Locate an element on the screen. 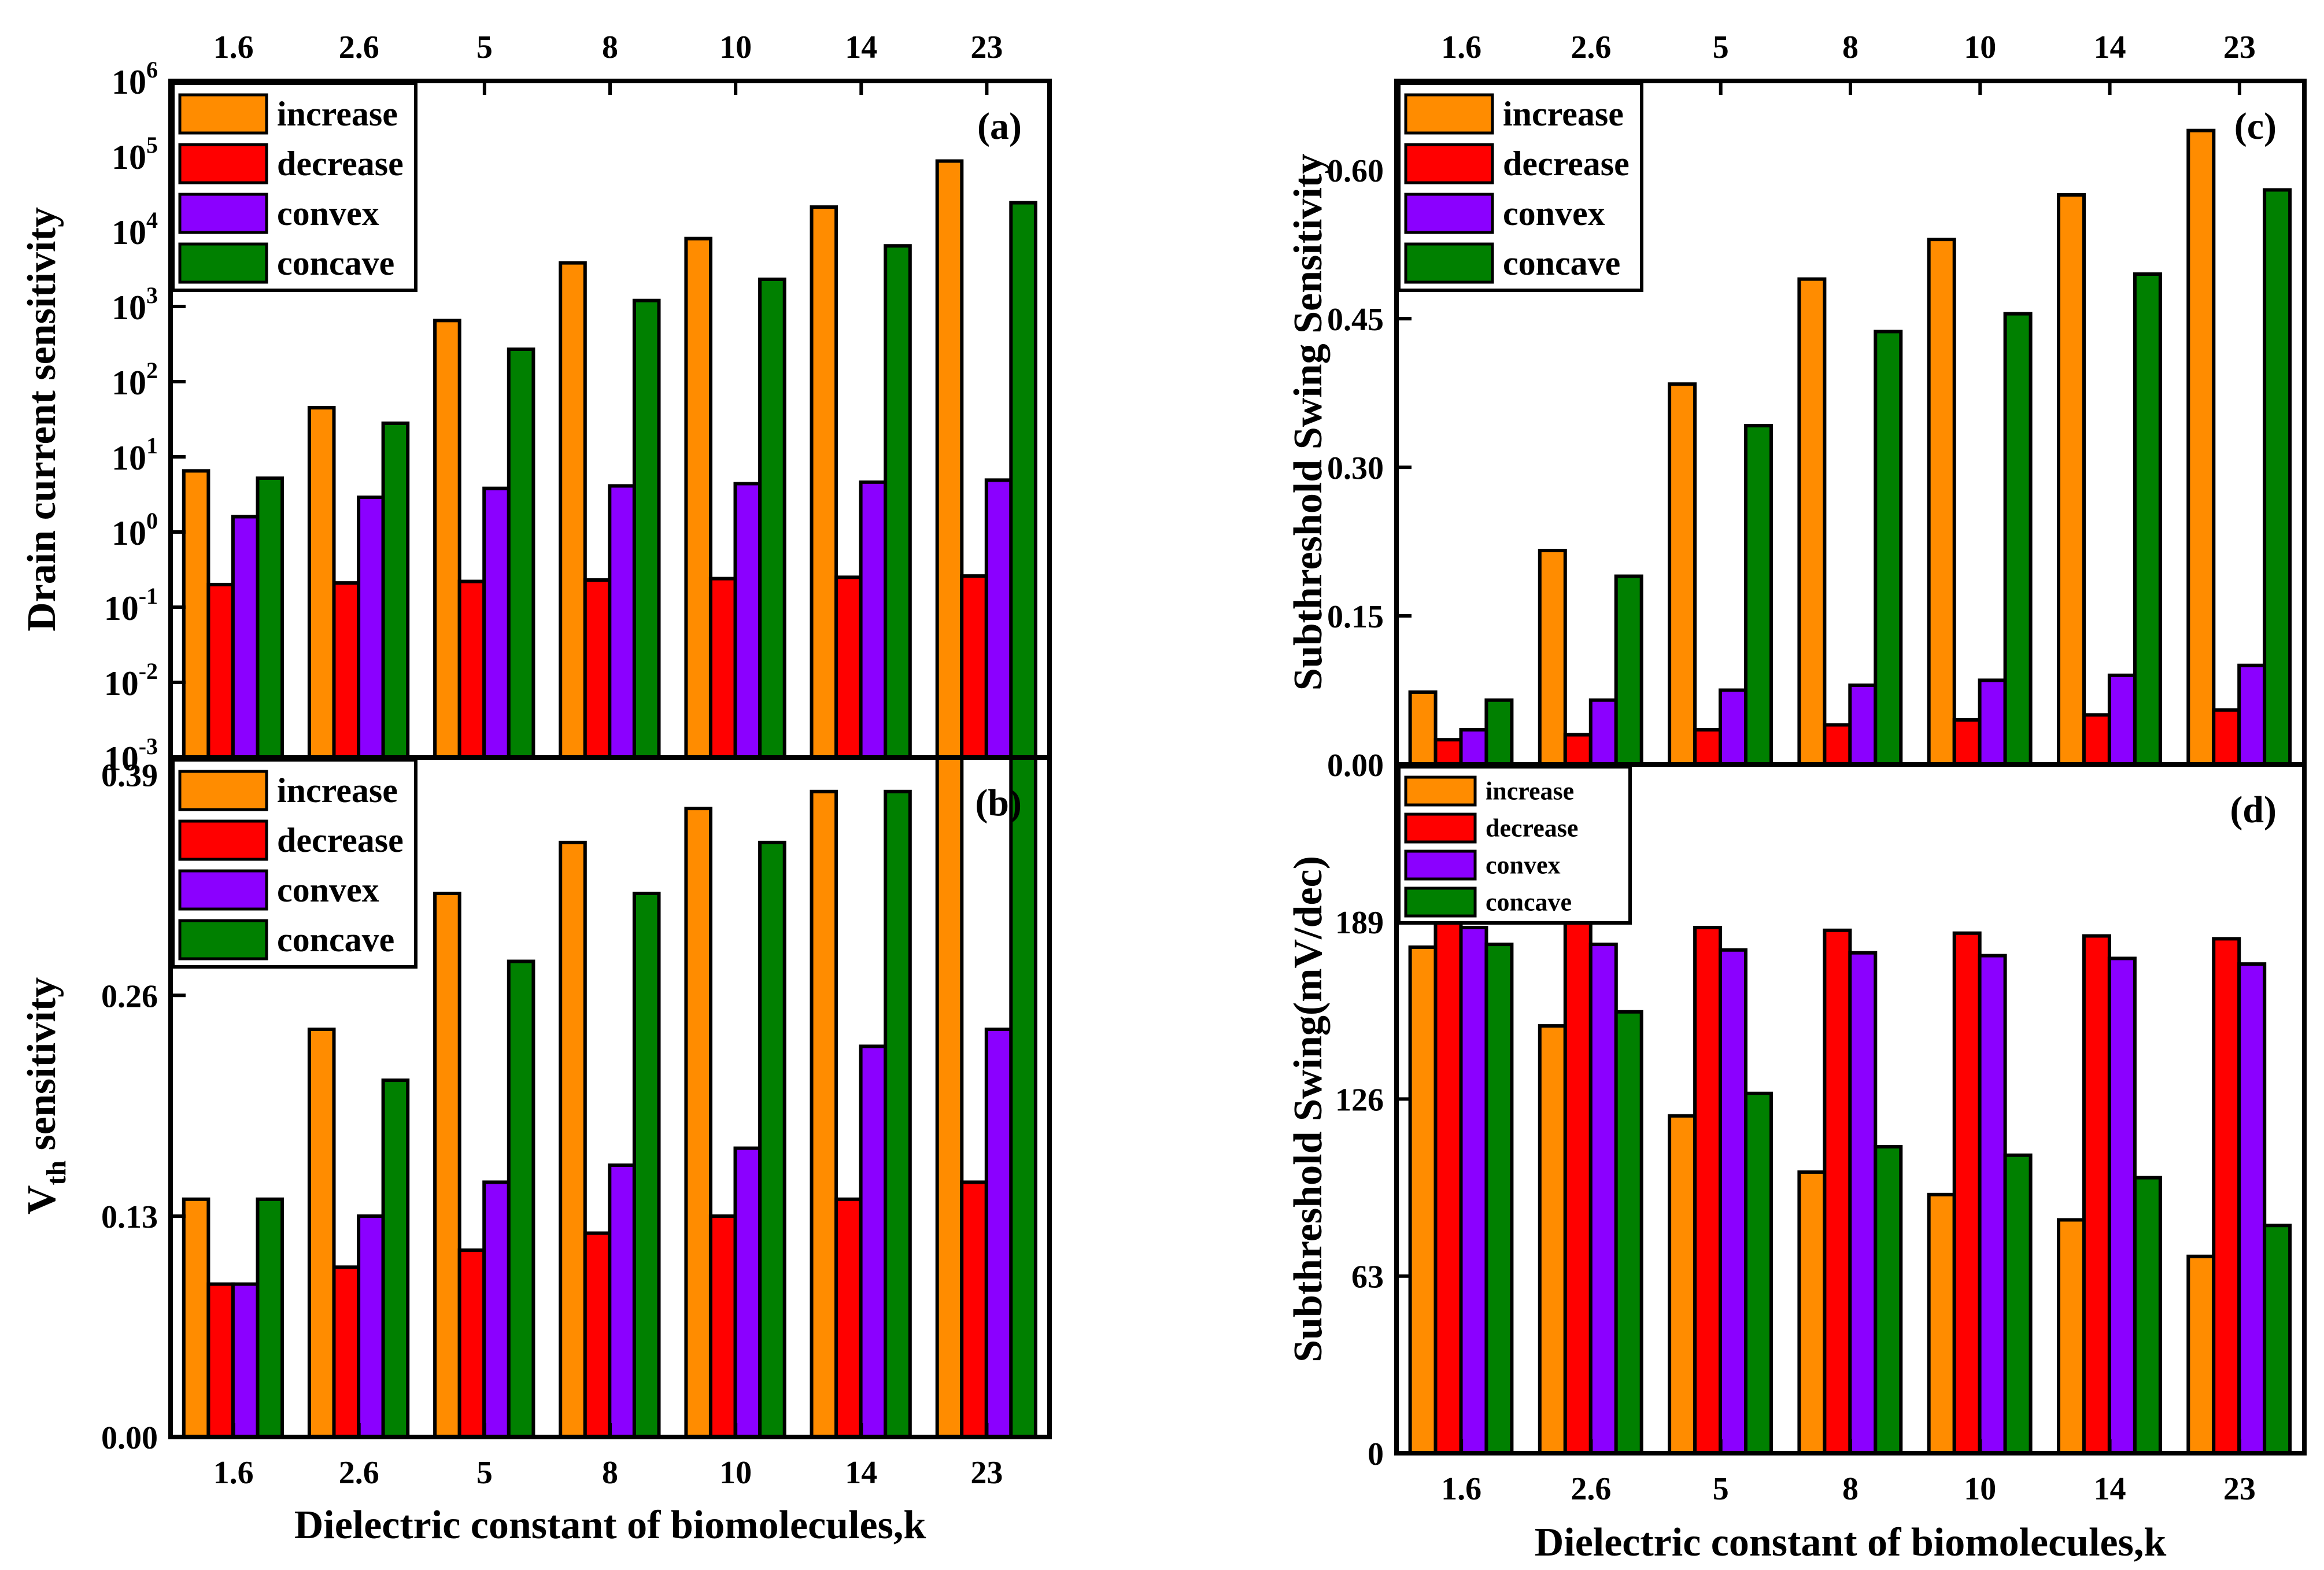 The height and width of the screenshot is (1570, 2324). y-tick-label: 126 is located at coordinates (1359, 1100).